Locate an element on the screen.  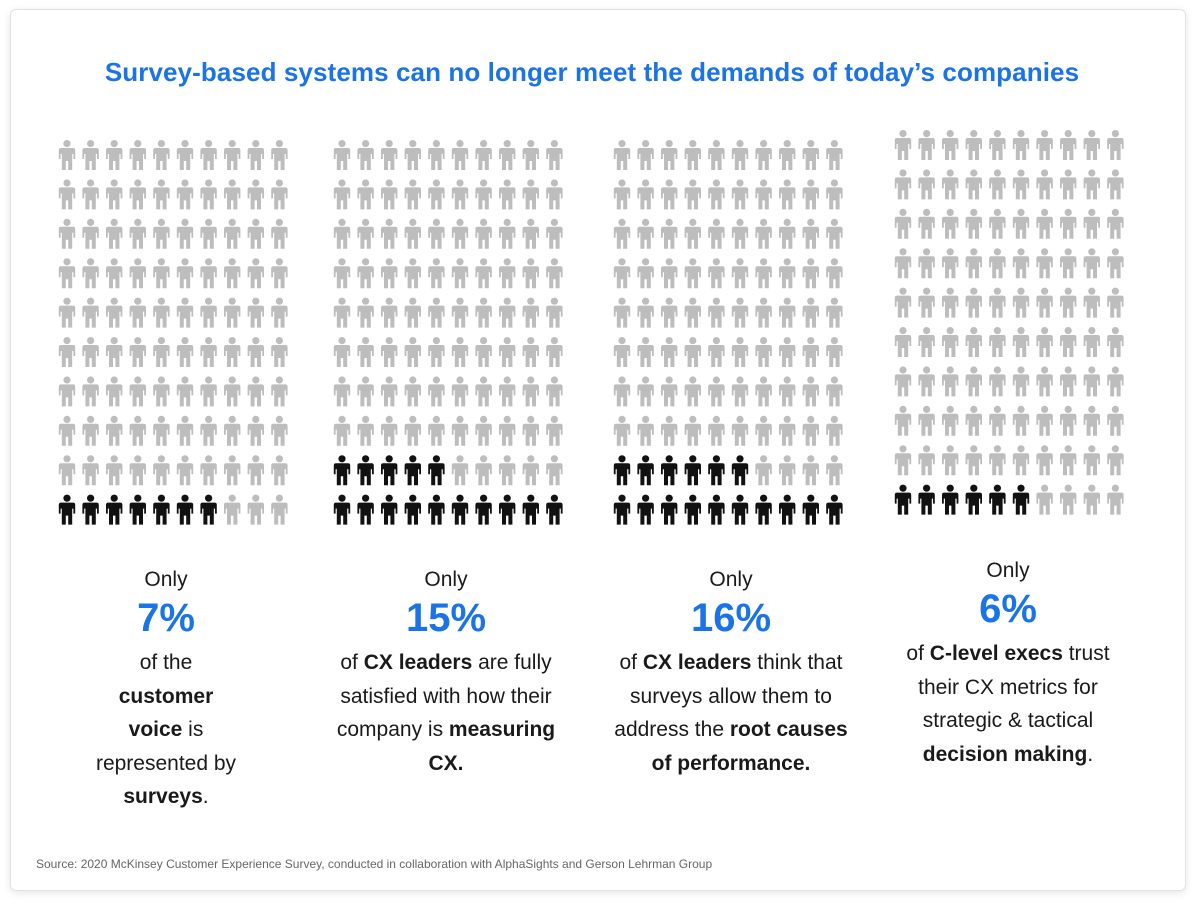
pictogram-cx-leaders-satisfied is located at coordinates (448, 332).